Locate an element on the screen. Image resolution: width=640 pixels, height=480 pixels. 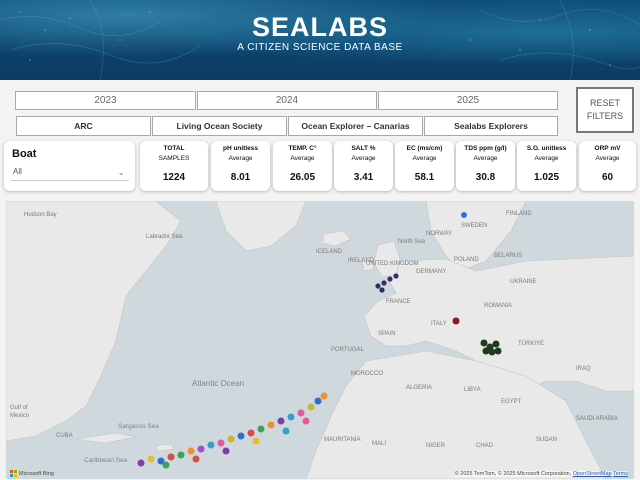
kpi-value: 58.1 is located at coordinates (424, 177).